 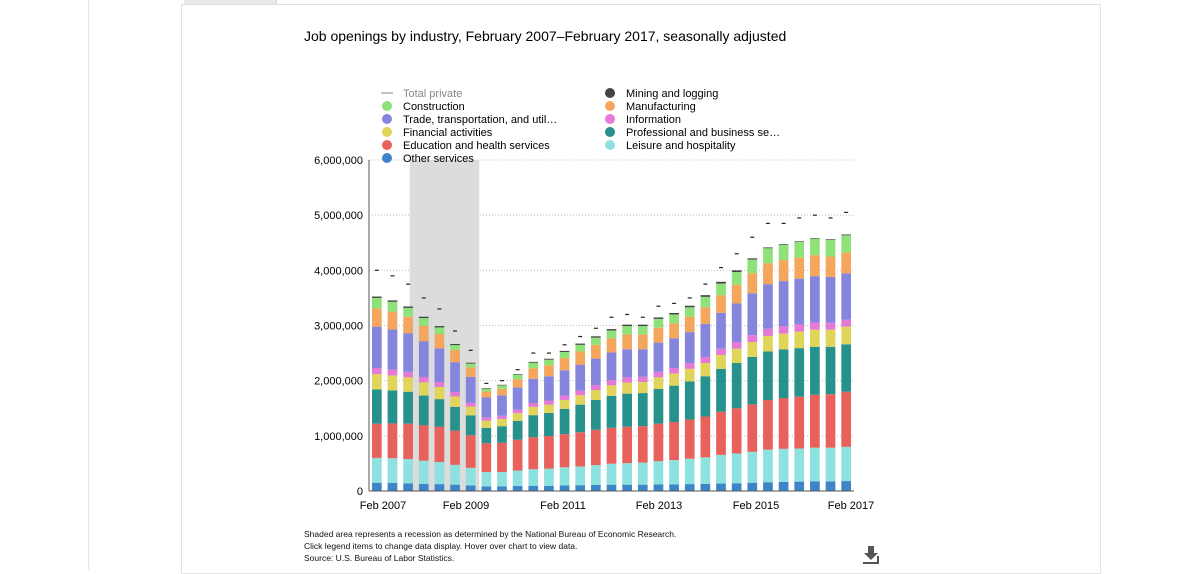 I want to click on legend-item: Other services, so click(x=428, y=159).